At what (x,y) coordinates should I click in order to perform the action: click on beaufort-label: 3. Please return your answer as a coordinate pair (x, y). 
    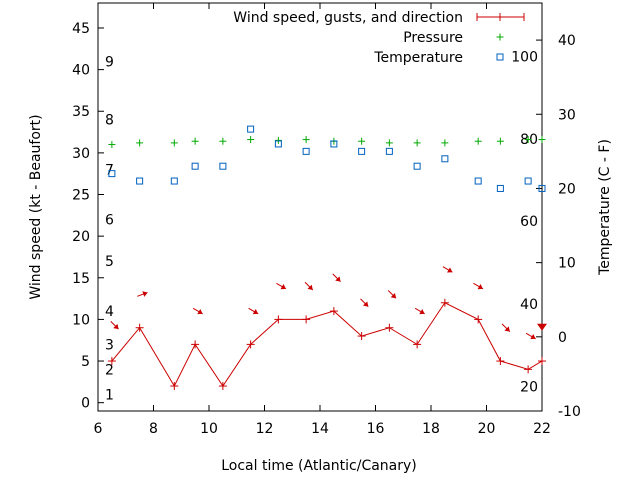
    Looking at the image, I should click on (109, 345).